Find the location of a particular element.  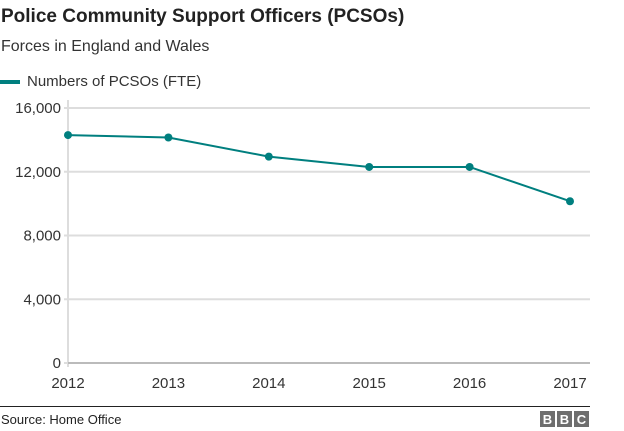

y-tick-label: 0 is located at coordinates (57, 363).